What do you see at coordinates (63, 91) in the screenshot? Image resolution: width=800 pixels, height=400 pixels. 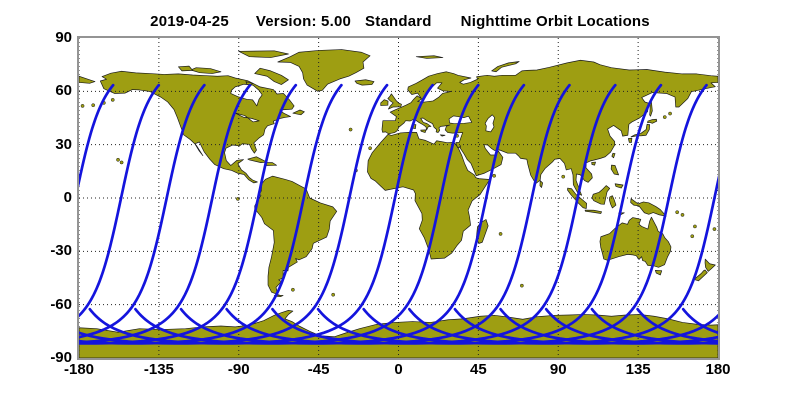 I see `y-tick-label: 60` at bounding box center [63, 91].